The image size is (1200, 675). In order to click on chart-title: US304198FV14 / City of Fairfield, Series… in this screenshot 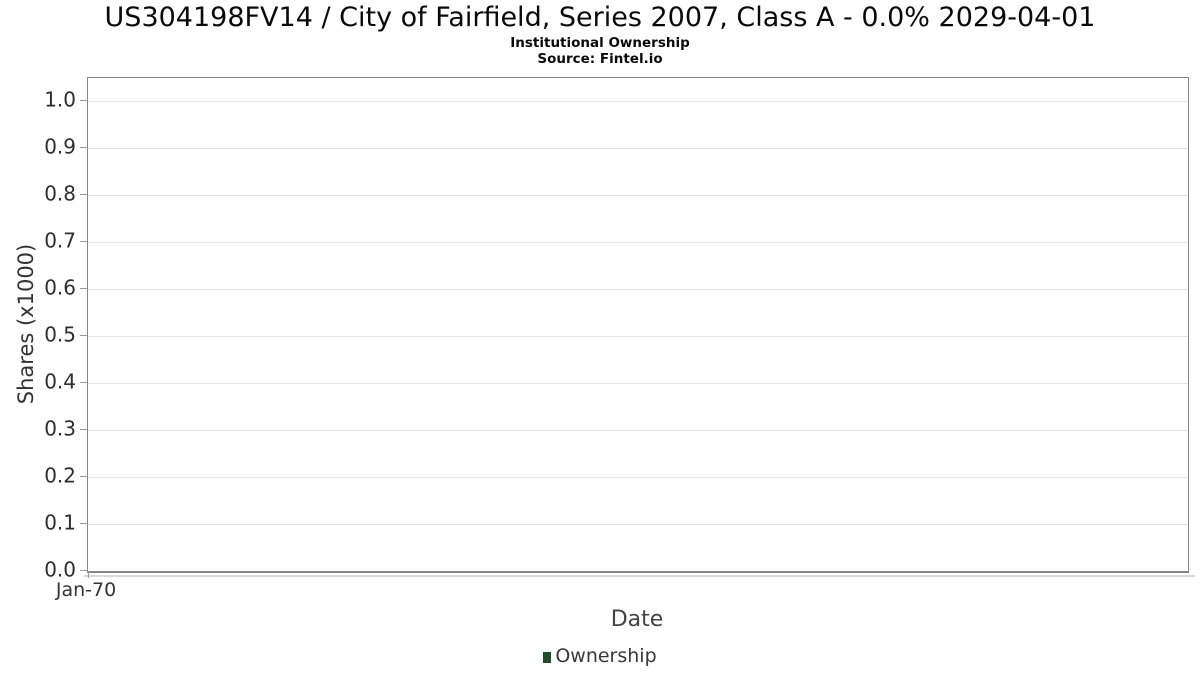, I will do `click(600, 17)`.